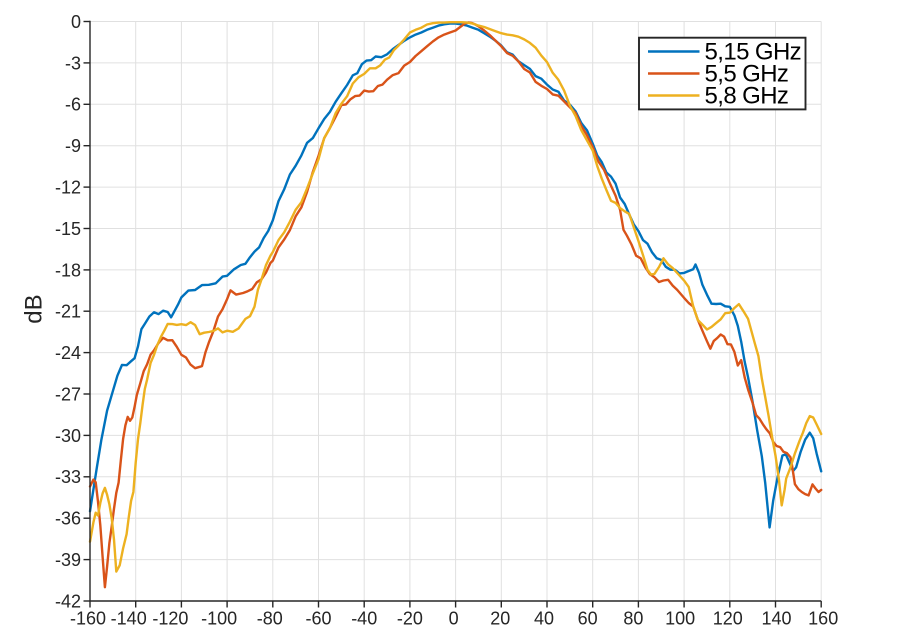 This screenshot has height=639, width=900. Describe the element at coordinates (728, 619) in the screenshot. I see `svg-text: 120` at that location.